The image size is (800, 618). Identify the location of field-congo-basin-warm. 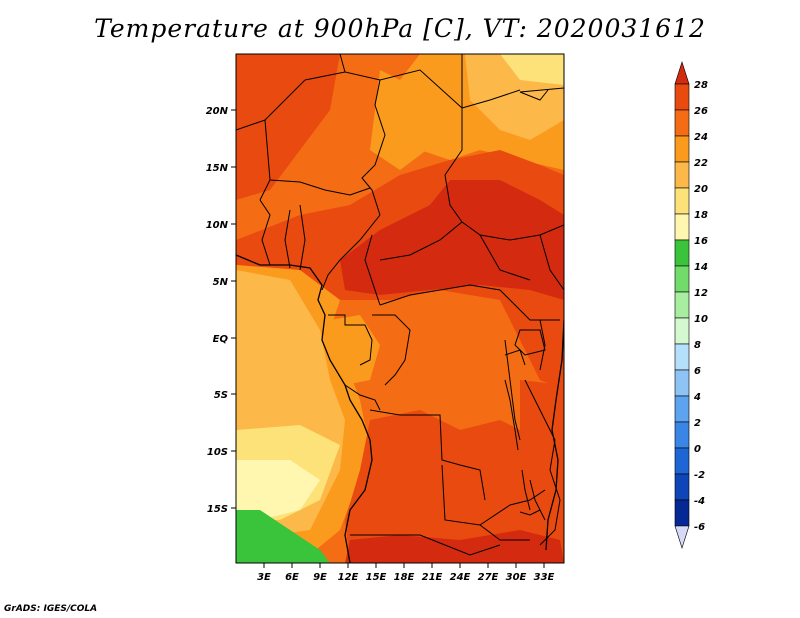
(432, 355).